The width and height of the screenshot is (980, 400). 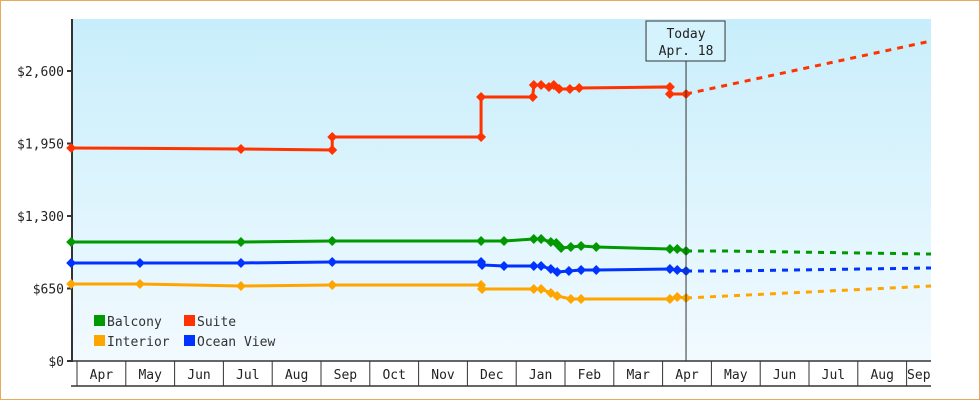 What do you see at coordinates (236, 342) in the screenshot?
I see `legend-label: Ocean View` at bounding box center [236, 342].